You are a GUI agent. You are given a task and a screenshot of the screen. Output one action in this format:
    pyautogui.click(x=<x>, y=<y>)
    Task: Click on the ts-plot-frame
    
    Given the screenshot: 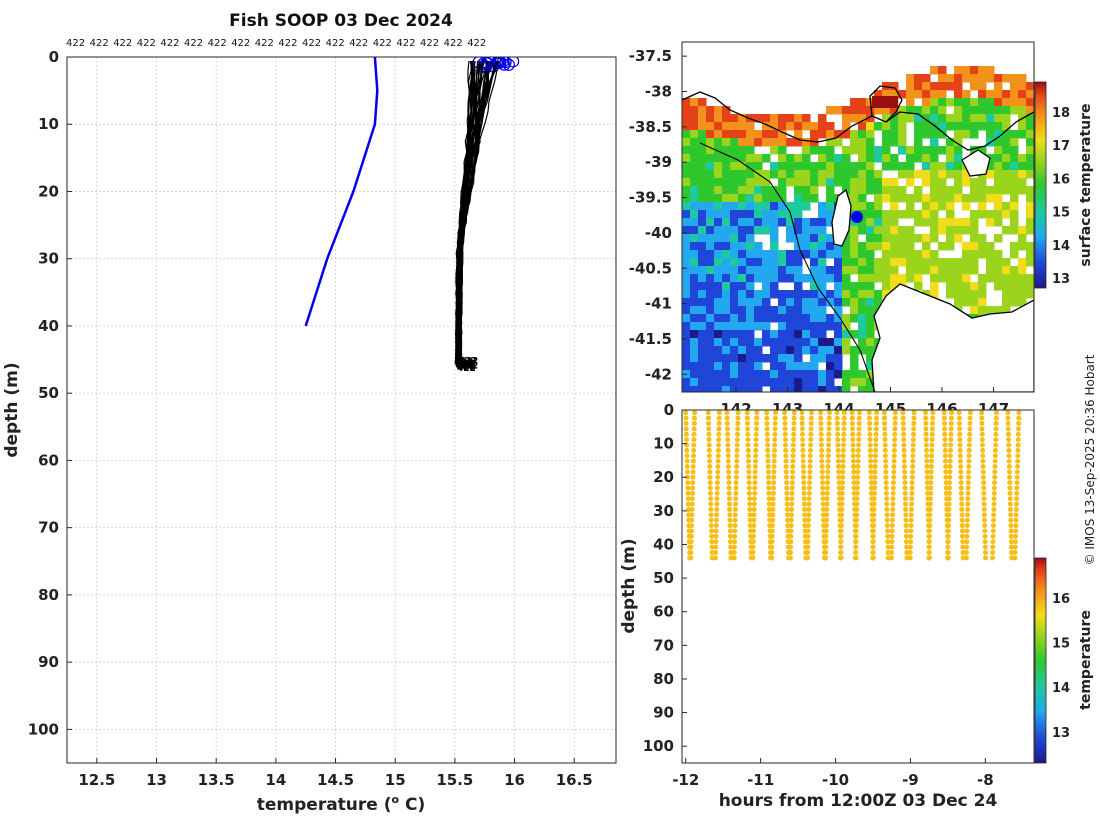 What is the action you would take?
    pyautogui.click(x=858, y=586)
    